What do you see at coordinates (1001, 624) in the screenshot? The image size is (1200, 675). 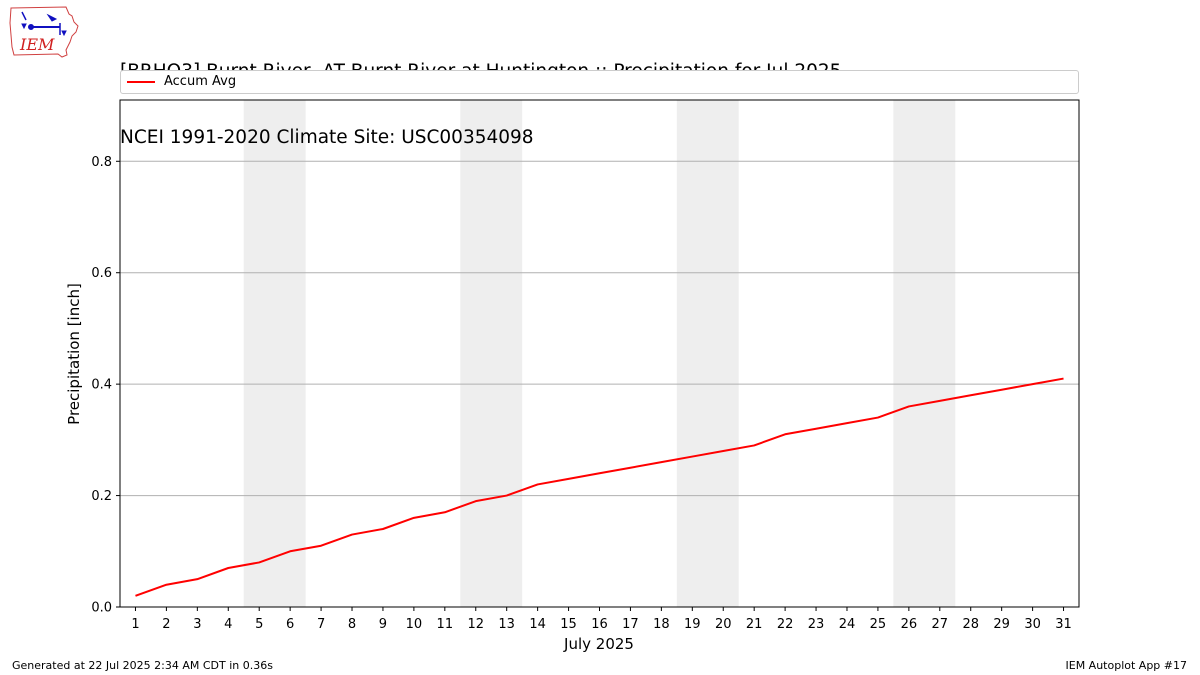 I see `x-tick-label: 29` at bounding box center [1001, 624].